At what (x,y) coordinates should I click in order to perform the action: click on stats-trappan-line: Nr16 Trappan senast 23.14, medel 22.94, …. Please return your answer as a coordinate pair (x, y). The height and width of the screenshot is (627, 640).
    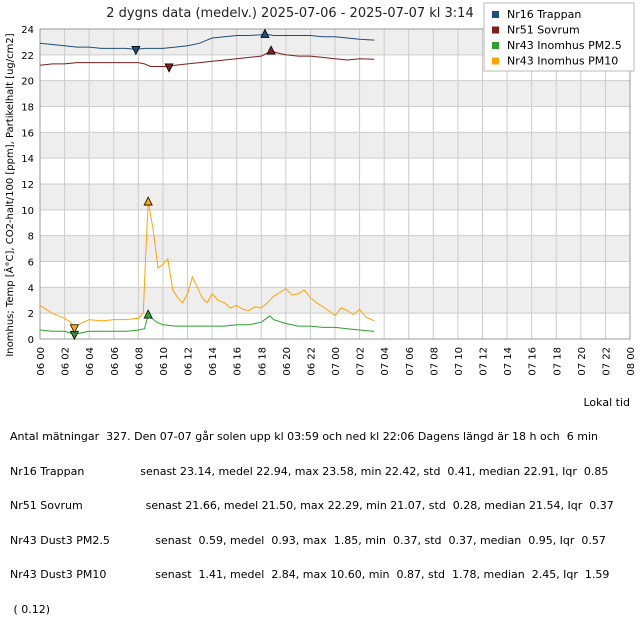
    Looking at the image, I should click on (309, 471).